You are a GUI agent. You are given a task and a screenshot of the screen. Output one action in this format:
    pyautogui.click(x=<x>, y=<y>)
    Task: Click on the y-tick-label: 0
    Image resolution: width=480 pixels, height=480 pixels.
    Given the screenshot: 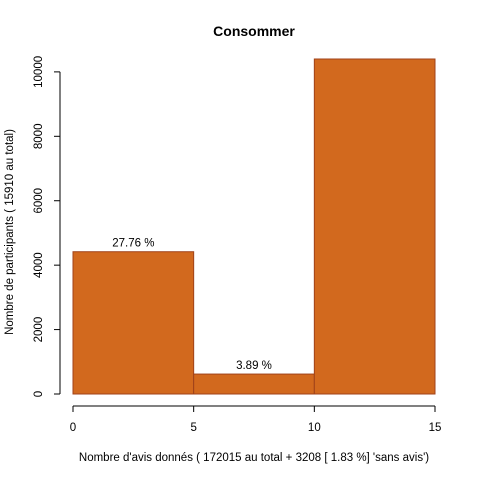 What is the action you would take?
    pyautogui.click(x=39, y=394)
    